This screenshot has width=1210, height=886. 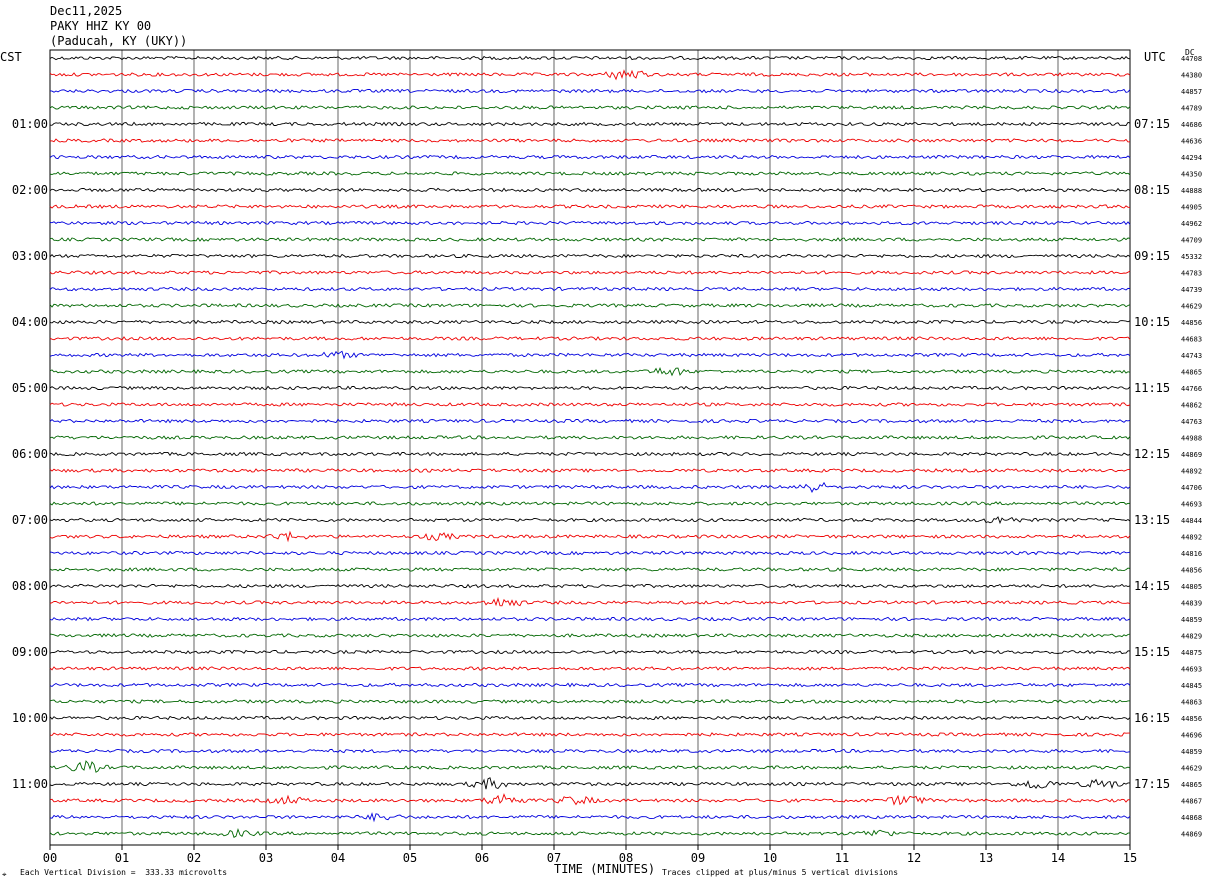 I want to click on dc-offset-label: 44709, so click(x=1191, y=241).